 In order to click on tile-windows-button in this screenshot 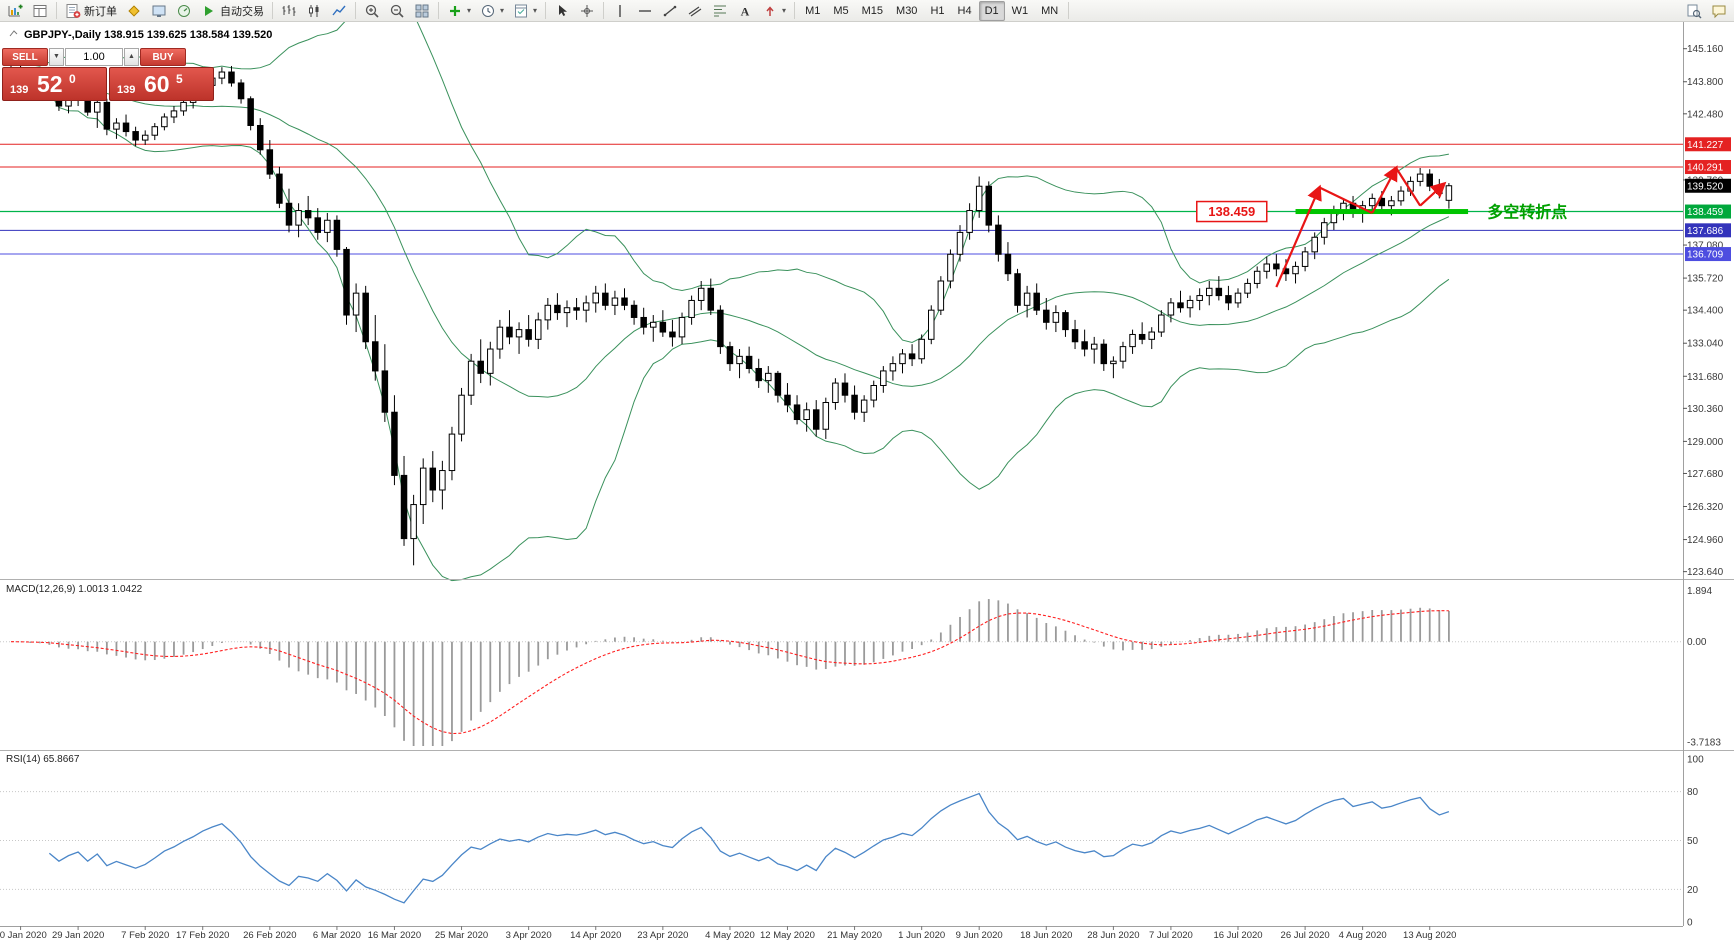, I will do `click(422, 11)`.